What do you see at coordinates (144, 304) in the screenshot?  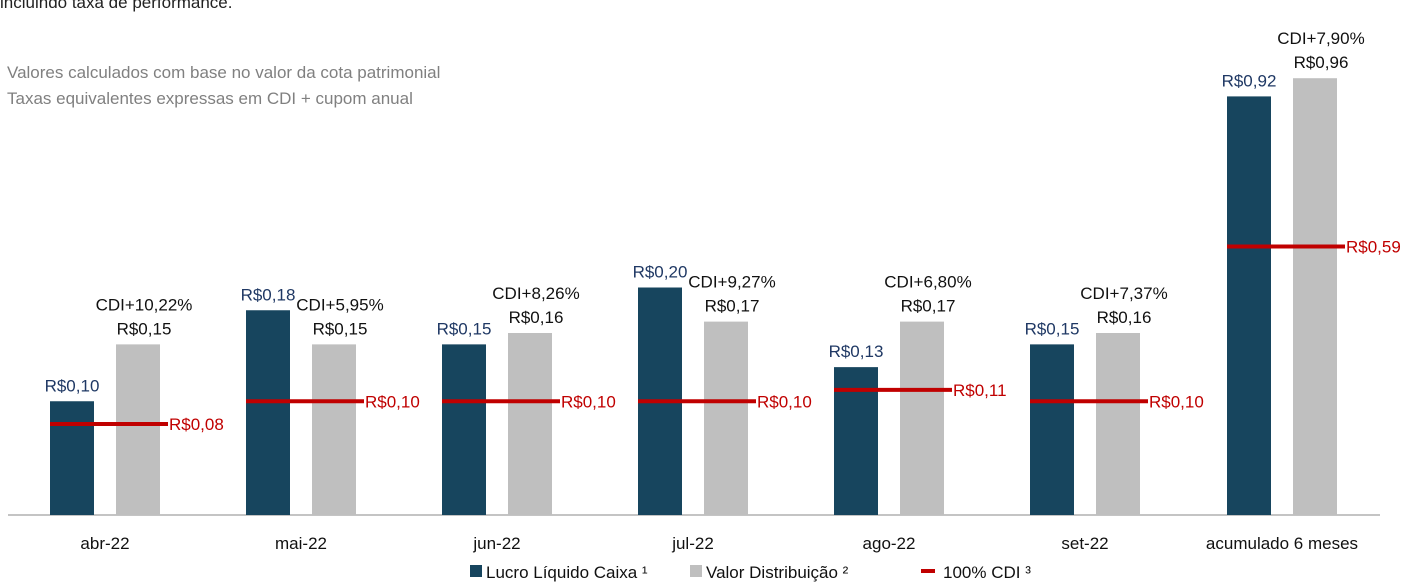 I see `annotation: CDI+10,22%` at bounding box center [144, 304].